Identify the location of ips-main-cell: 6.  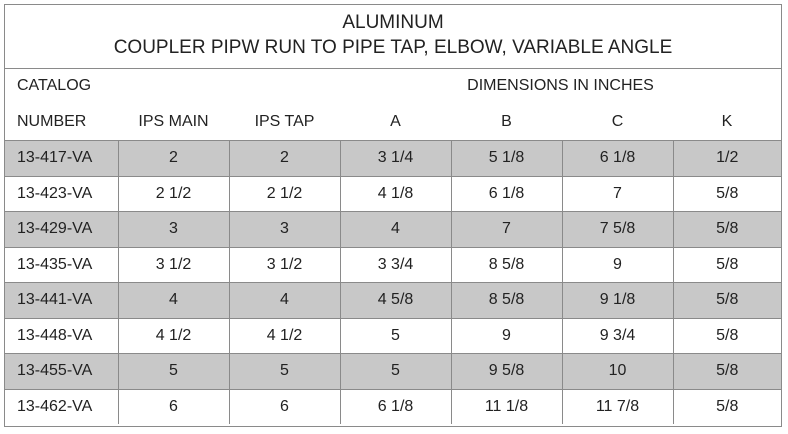
(173, 406).